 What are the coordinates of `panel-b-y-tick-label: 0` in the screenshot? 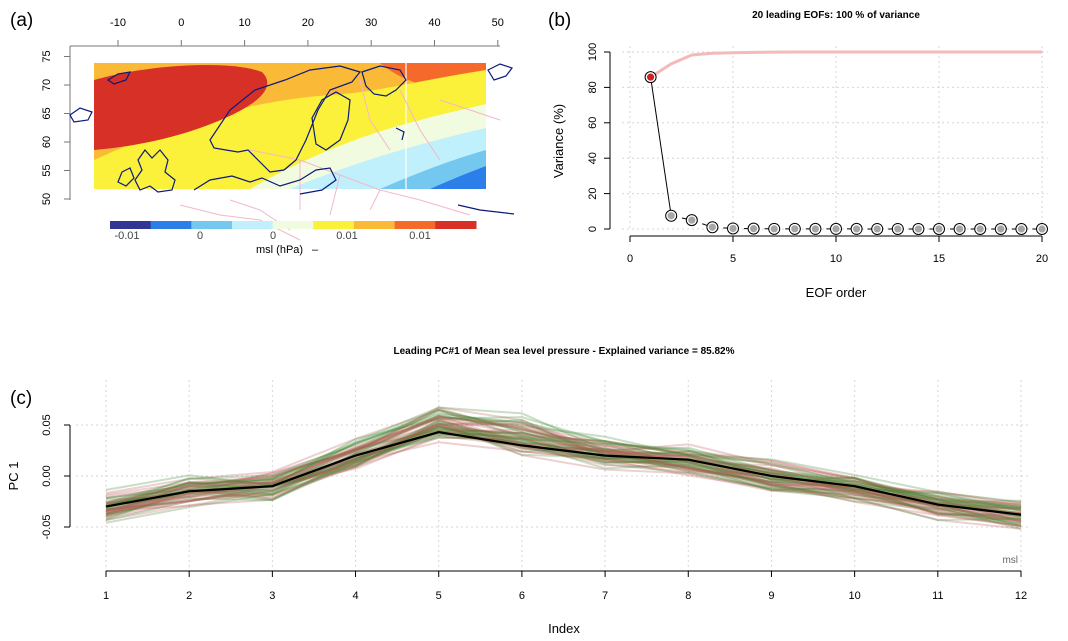 It's located at (593, 229).